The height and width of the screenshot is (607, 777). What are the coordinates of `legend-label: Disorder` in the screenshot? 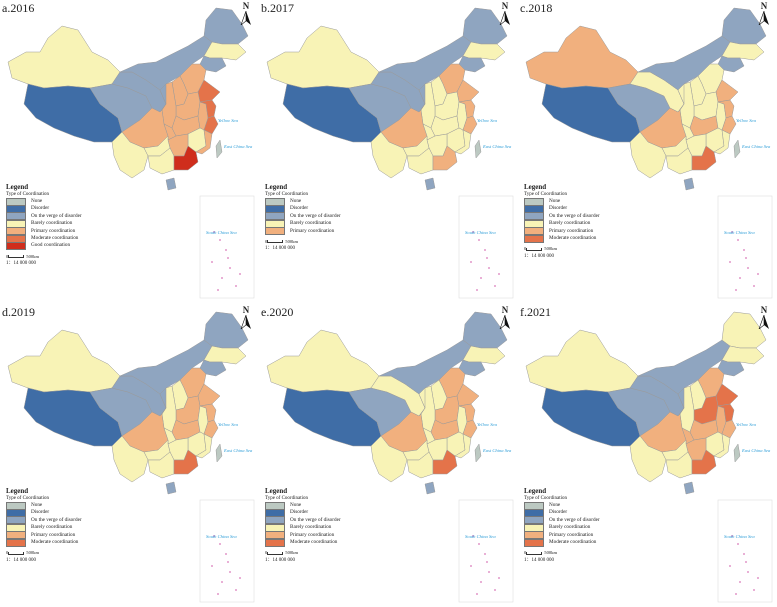 It's located at (558, 512).